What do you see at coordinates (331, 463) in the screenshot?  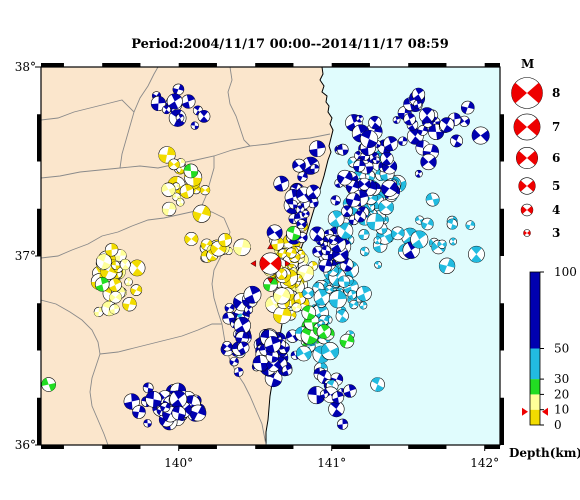 I see `lon-tick-label: 141°` at bounding box center [331, 463].